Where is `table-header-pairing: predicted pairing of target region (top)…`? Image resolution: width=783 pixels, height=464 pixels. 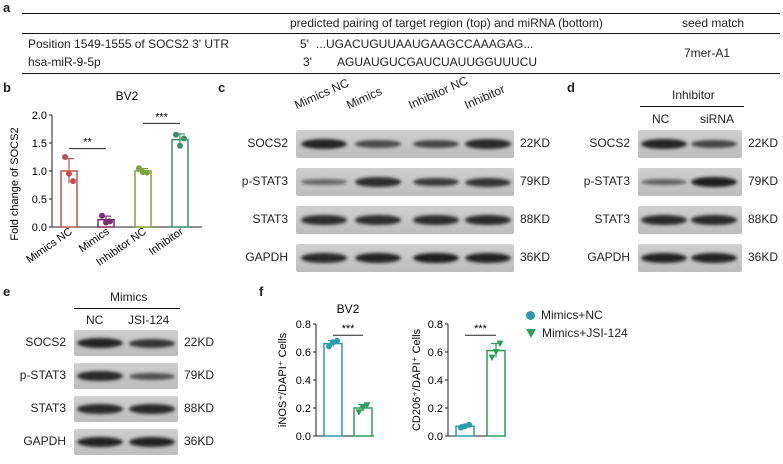 table-header-pairing: predicted pairing of target region (top)… is located at coordinates (446, 23).